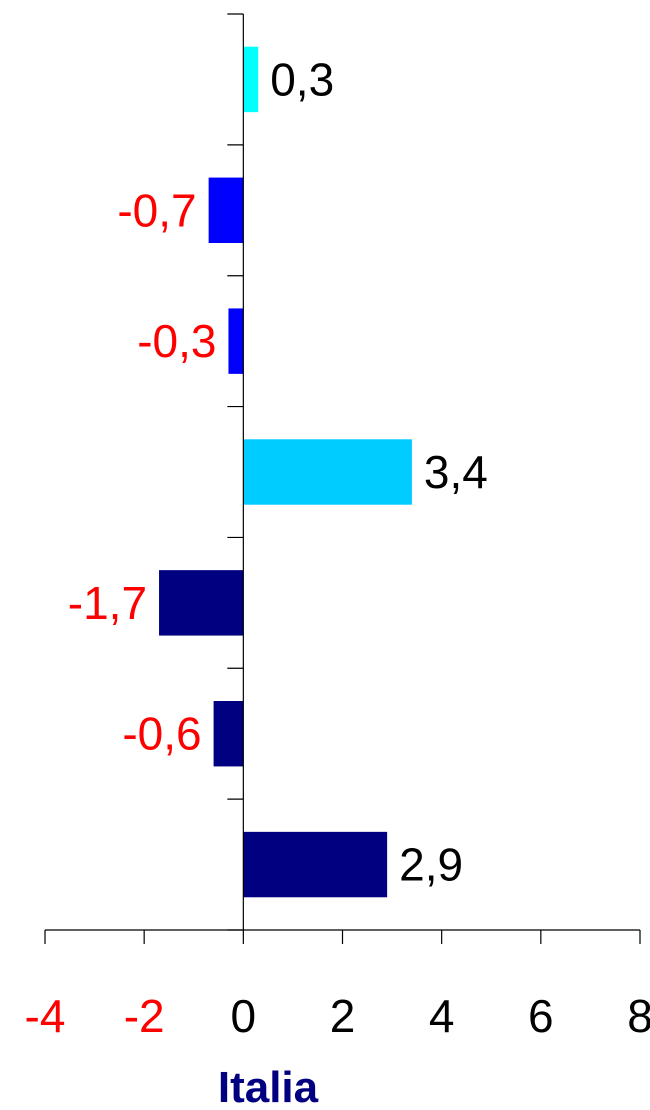  I want to click on value-label-3: -0,3, so click(176, 341).